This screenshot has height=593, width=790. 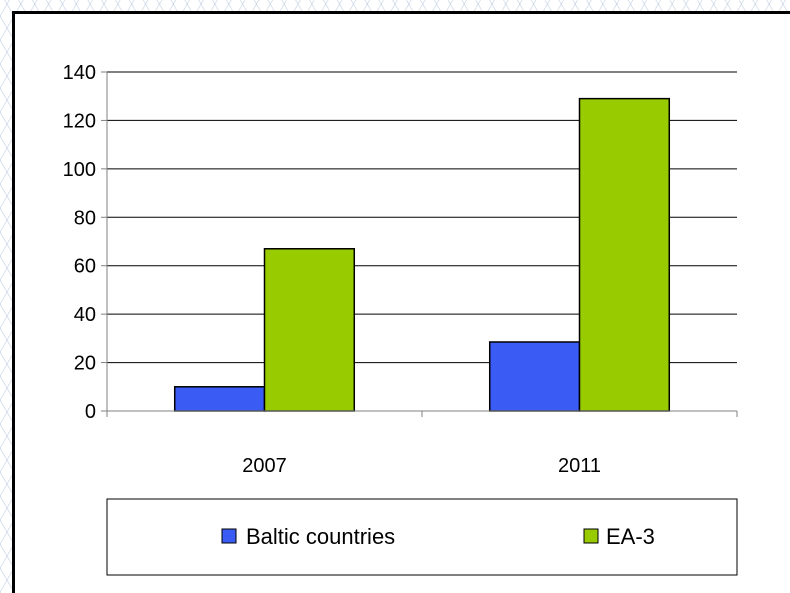 I want to click on y-tick-label-40: 40, so click(x=85, y=315).